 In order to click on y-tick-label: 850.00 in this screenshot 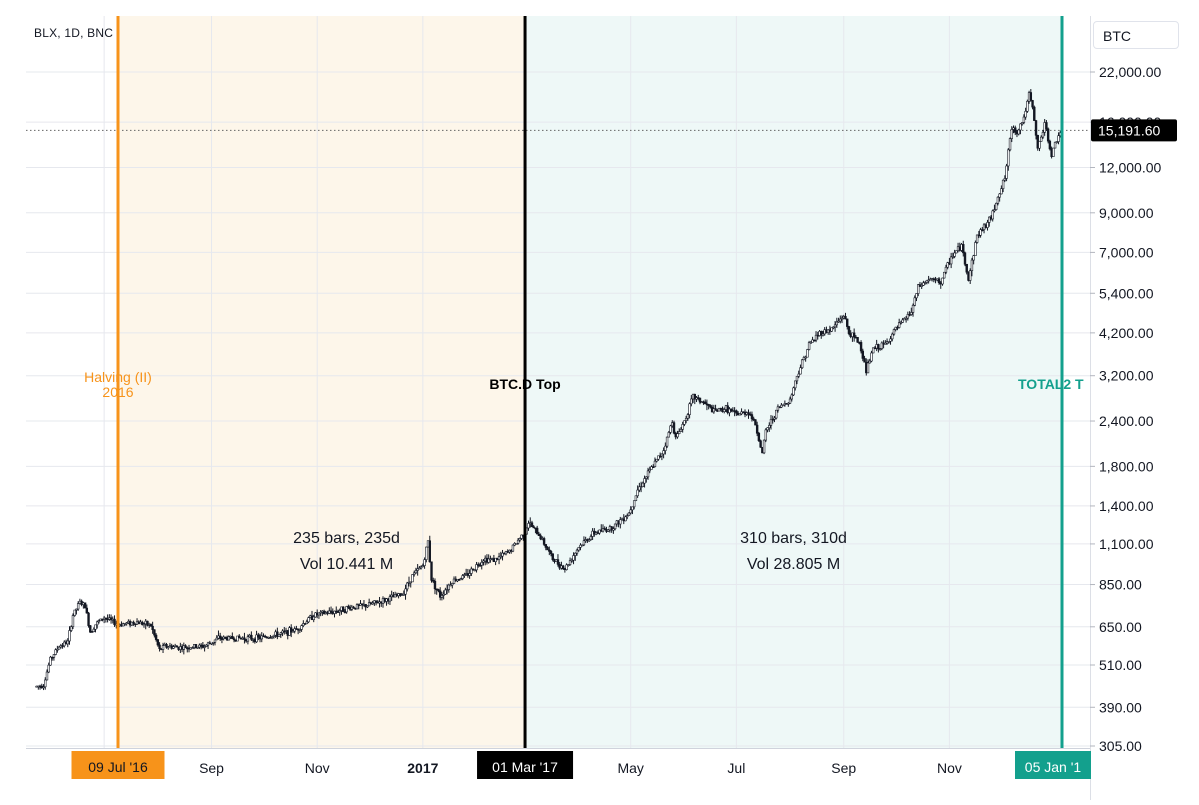, I will do `click(1120, 585)`.